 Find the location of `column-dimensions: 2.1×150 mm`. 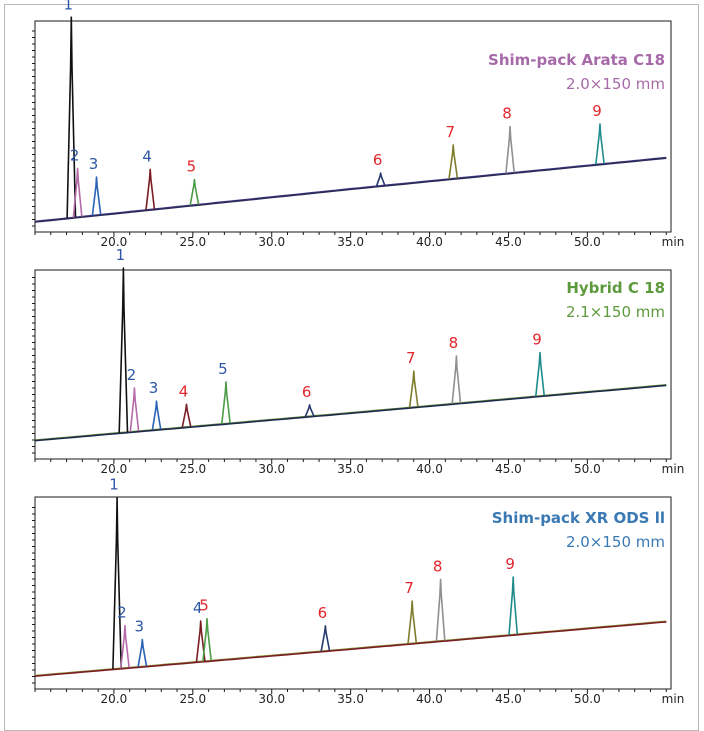

column-dimensions: 2.1×150 mm is located at coordinates (615, 312).